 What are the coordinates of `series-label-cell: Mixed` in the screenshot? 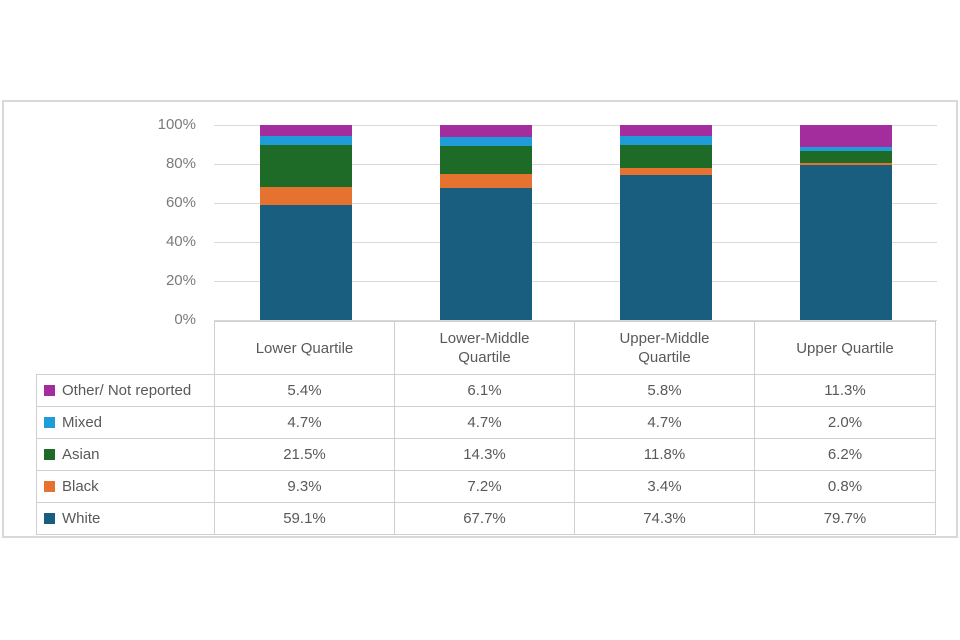 It's located at (125, 422).